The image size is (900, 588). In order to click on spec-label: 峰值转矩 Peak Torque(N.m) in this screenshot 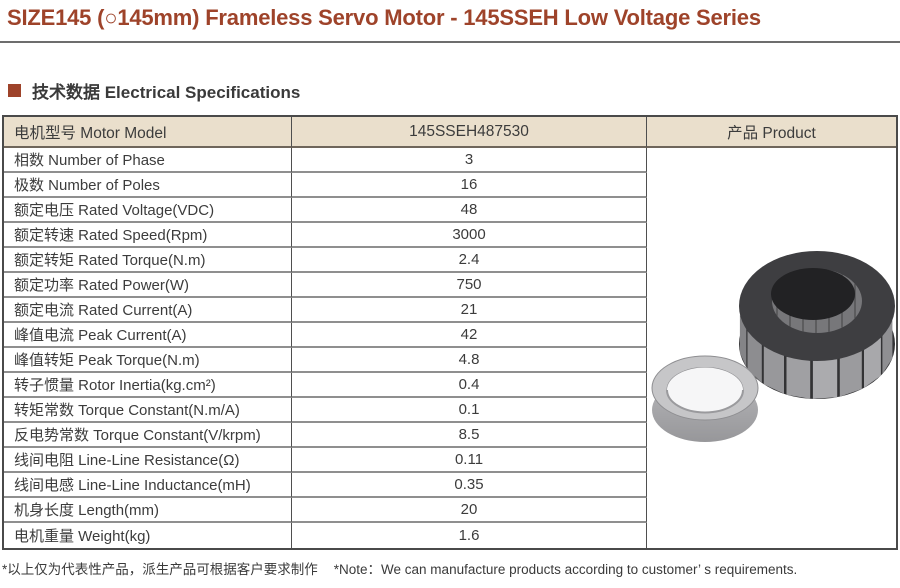, I will do `click(148, 360)`.